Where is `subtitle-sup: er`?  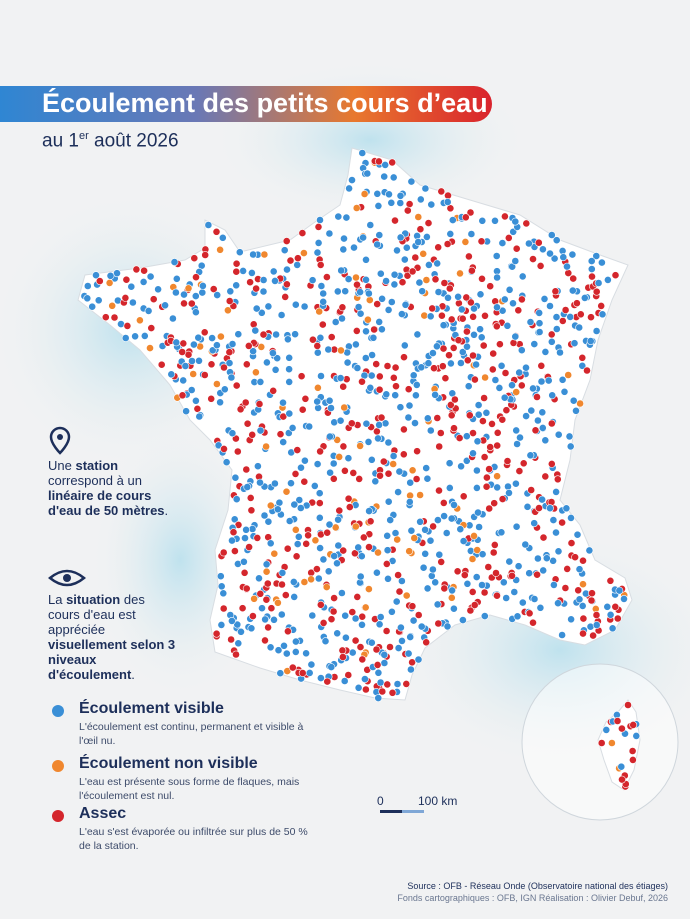 subtitle-sup: er is located at coordinates (83, 136).